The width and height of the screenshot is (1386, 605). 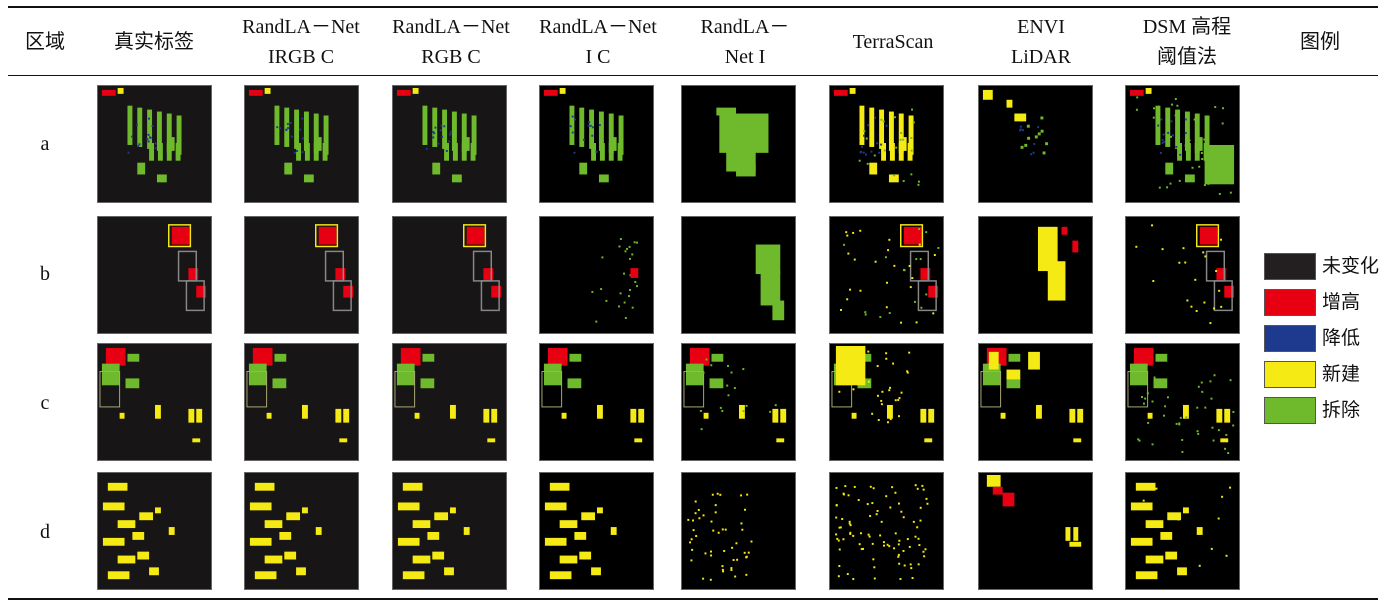 What do you see at coordinates (1041, 57) in the screenshot?
I see `header-line2: LiDAR` at bounding box center [1041, 57].